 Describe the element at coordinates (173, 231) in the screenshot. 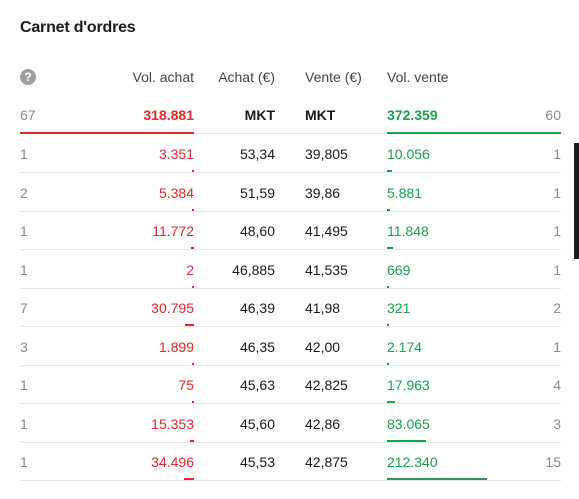

I see `vol-buy: 11.772` at that location.